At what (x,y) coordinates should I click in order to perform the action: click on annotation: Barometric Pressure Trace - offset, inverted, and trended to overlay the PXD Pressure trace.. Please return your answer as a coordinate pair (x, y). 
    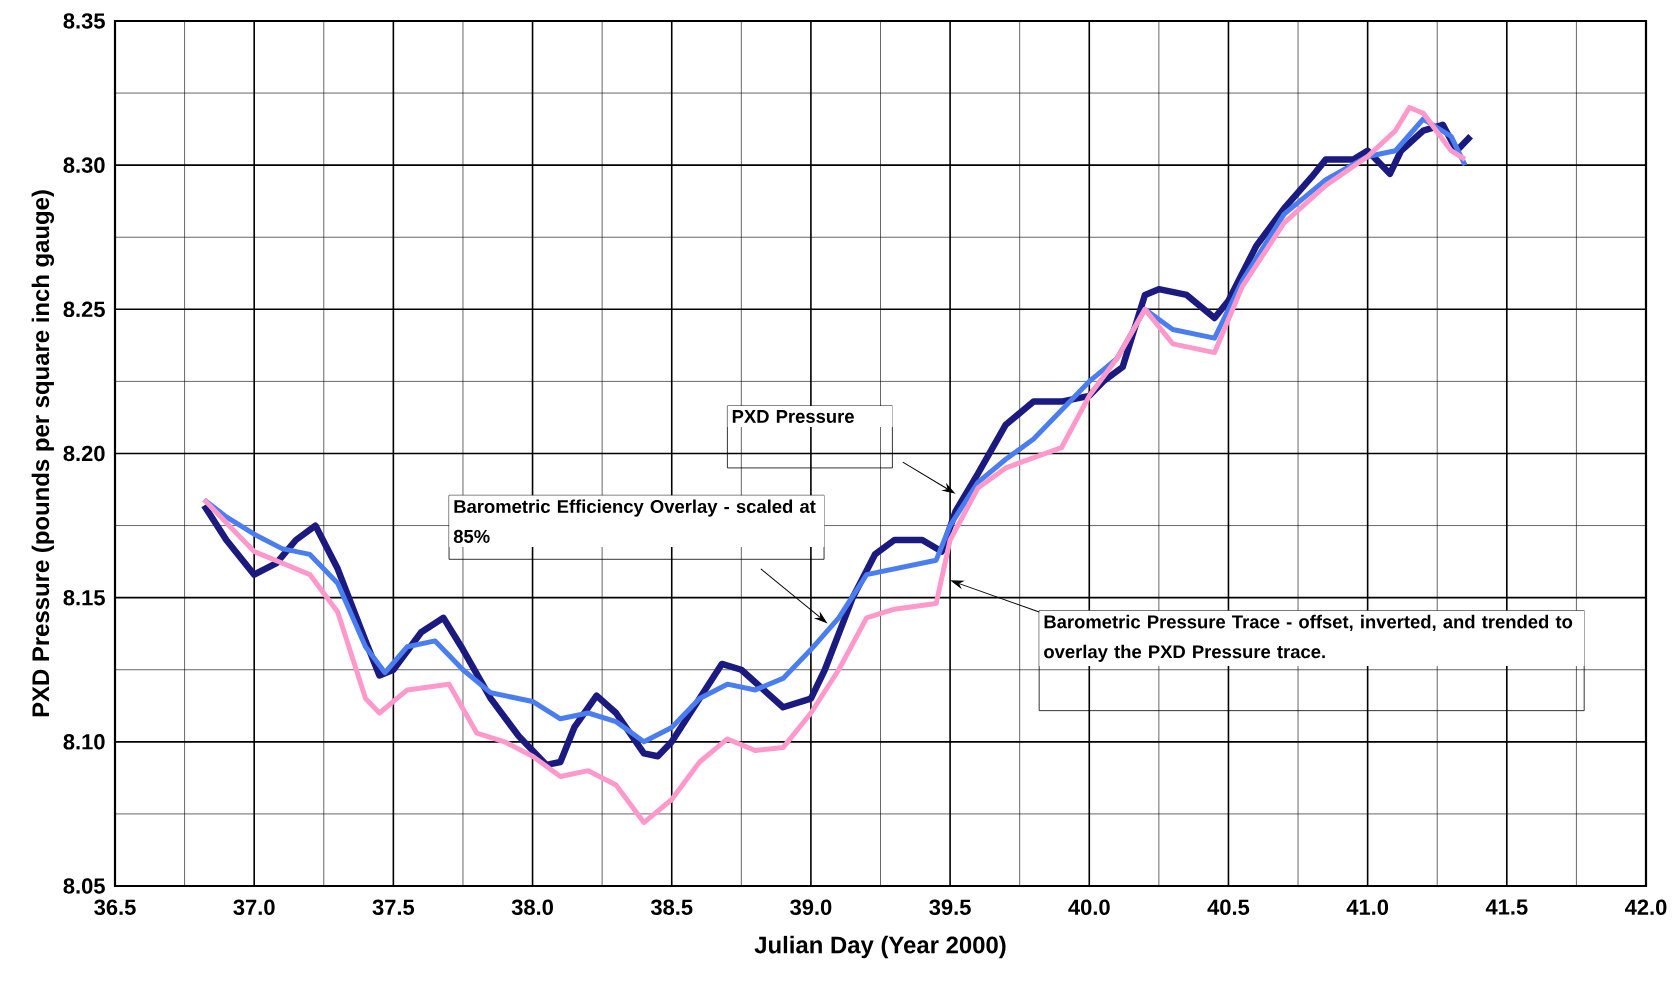
    Looking at the image, I should click on (1308, 638).